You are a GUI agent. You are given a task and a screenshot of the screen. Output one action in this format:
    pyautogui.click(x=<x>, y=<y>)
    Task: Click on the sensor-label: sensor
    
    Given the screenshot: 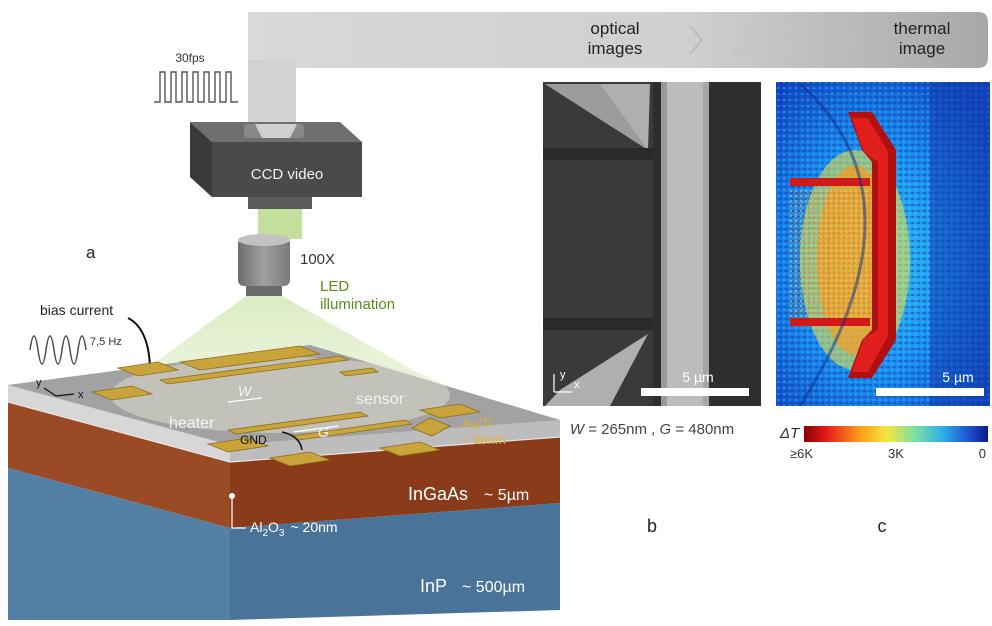 What is the action you would take?
    pyautogui.click(x=380, y=399)
    